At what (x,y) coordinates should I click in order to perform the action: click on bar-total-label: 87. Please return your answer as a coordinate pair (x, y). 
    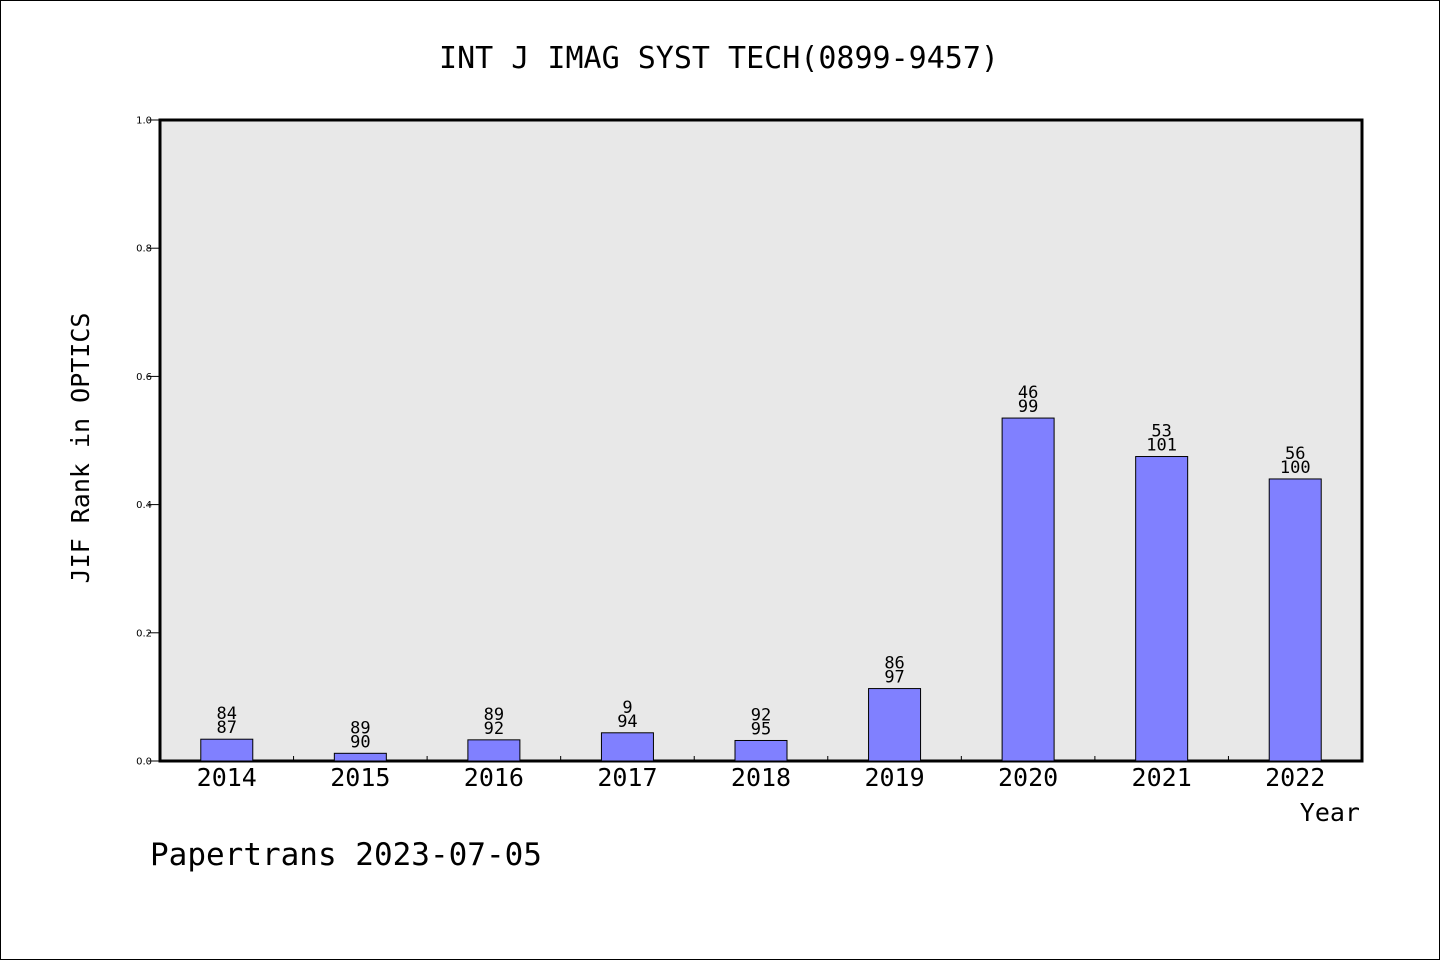
    Looking at the image, I should click on (227, 728).